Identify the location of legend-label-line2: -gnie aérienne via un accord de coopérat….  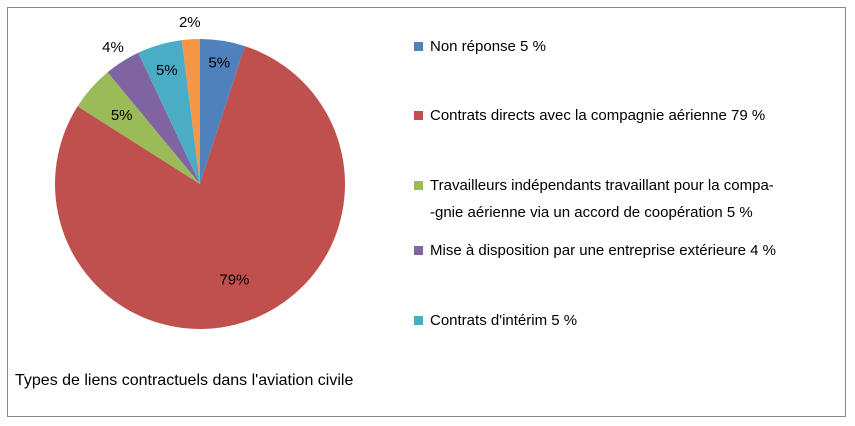
(591, 212).